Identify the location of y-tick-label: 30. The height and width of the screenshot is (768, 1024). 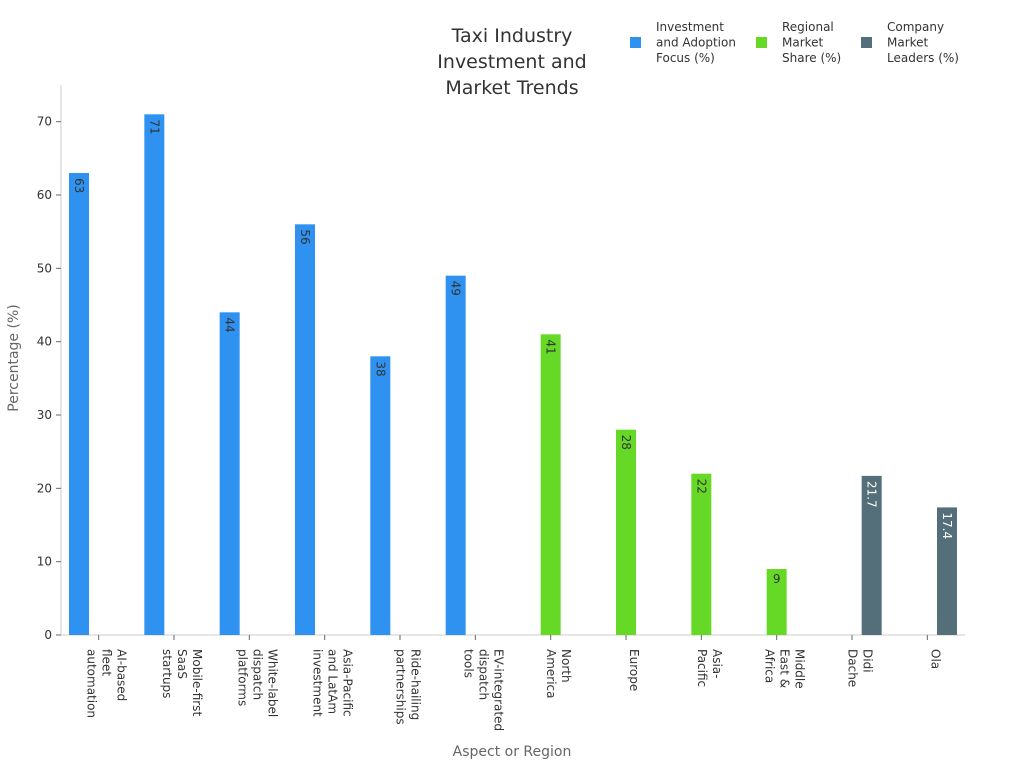
(44, 415).